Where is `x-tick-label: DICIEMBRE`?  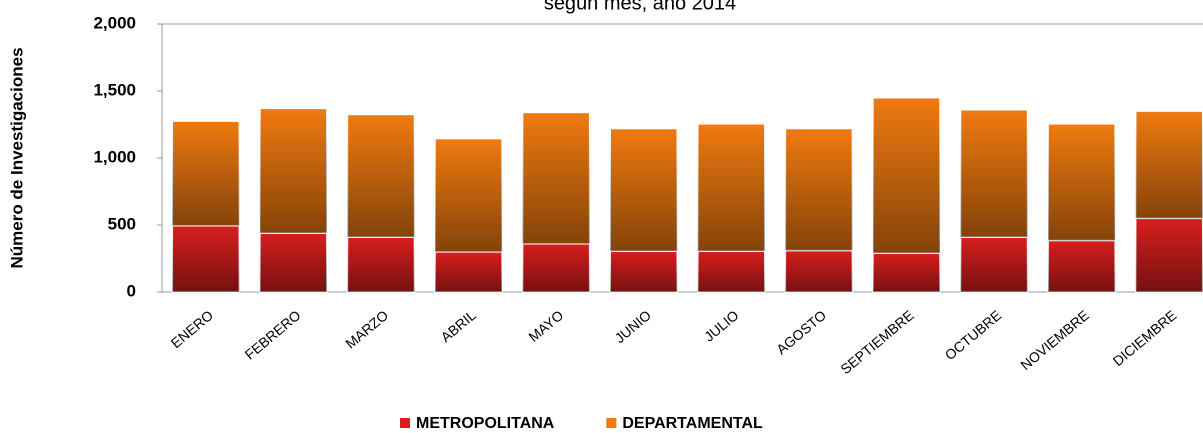 x-tick-label: DICIEMBRE is located at coordinates (1145, 338).